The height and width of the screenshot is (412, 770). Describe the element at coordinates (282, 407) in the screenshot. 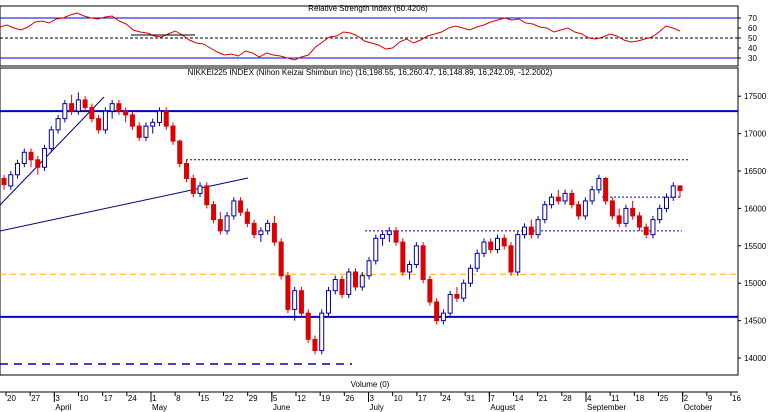

I see `x-axis-month-label: June` at that location.